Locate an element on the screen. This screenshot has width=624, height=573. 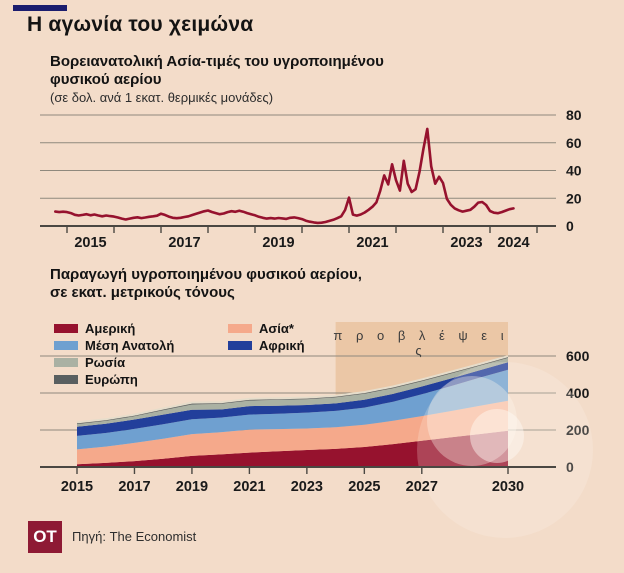
legend-label: Αμερική is located at coordinates (110, 328).